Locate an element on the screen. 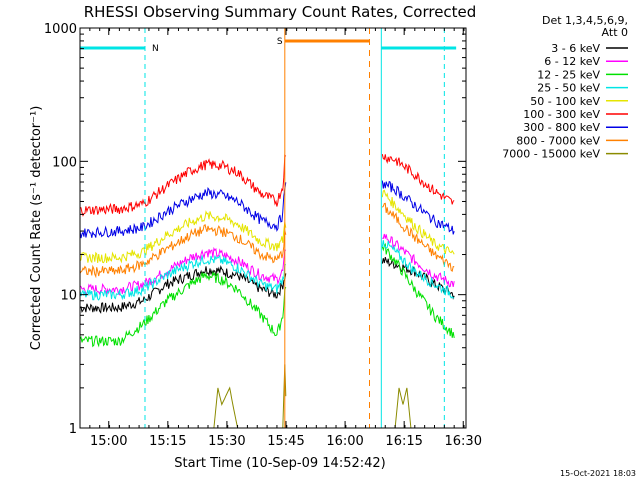  series-12-25-kev is located at coordinates (267, 295).